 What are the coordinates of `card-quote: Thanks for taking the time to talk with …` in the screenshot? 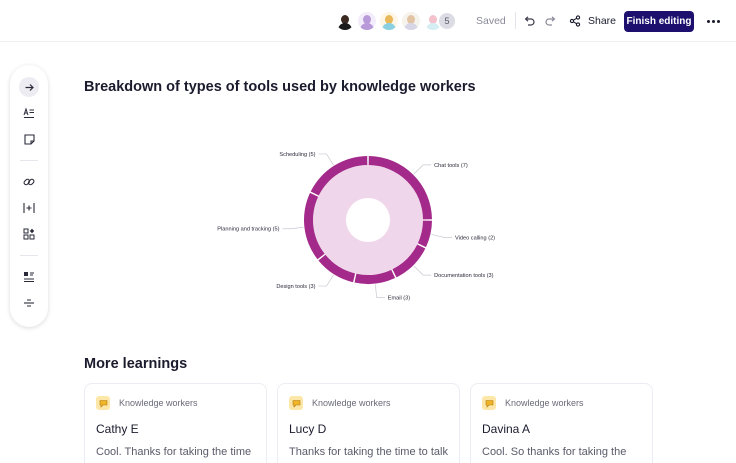 It's located at (368, 454).